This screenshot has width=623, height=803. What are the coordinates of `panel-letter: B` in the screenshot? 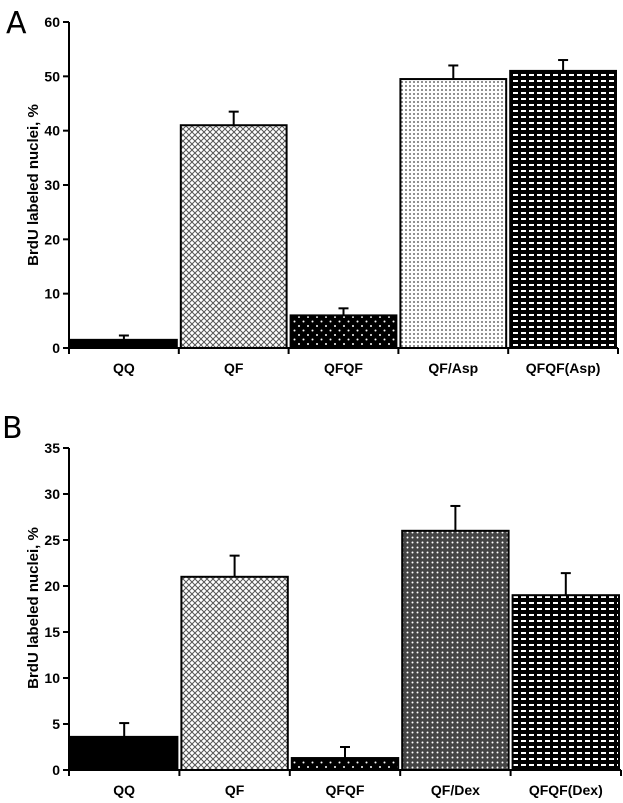 It's located at (12, 428).